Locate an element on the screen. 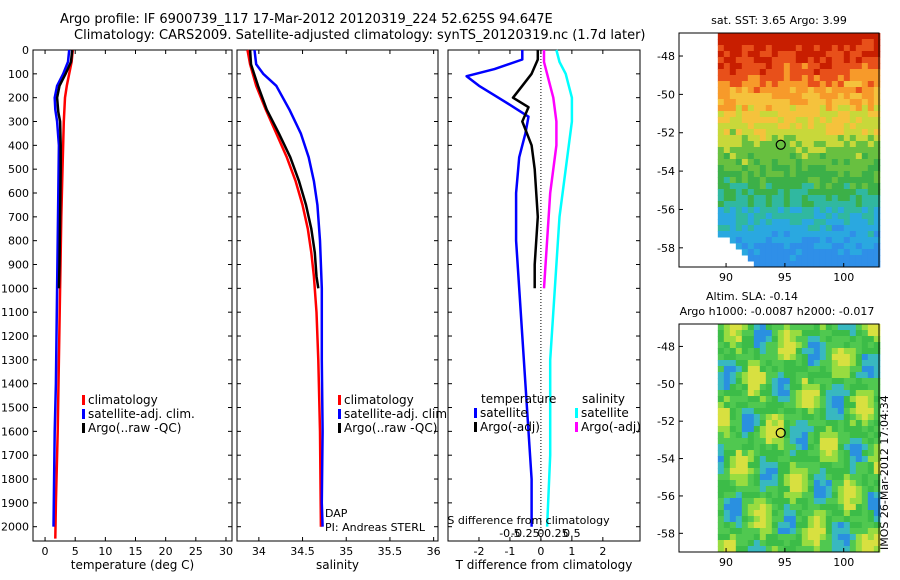 This screenshot has width=900, height=580. temperature-series-satellite-adj-clim- is located at coordinates (61, 288).